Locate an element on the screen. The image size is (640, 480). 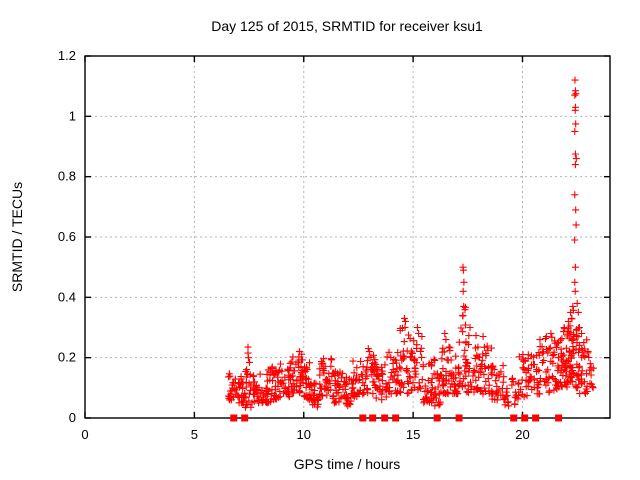
y-tick-labels: 0 0.2 0.4 0.6 0.8 1 1.2 is located at coordinates (67, 236).